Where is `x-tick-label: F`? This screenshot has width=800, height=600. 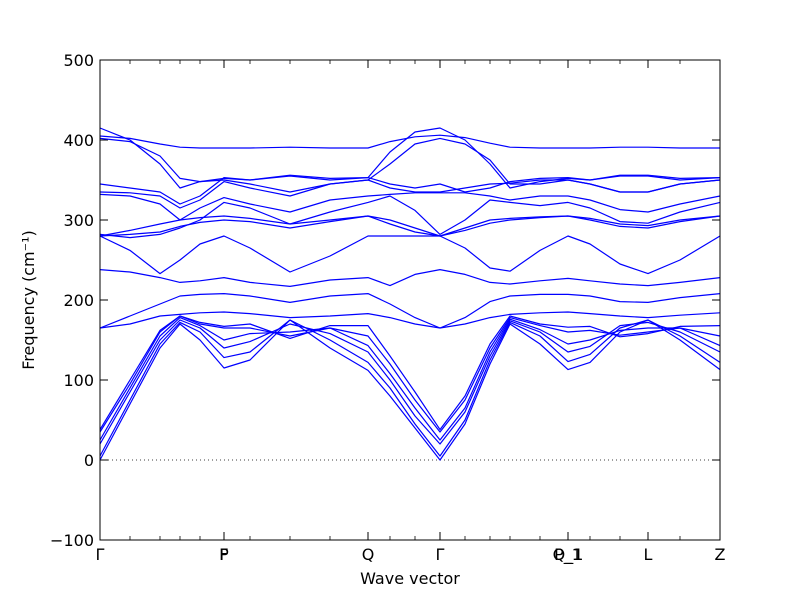
x-tick-label: F is located at coordinates (223, 554).